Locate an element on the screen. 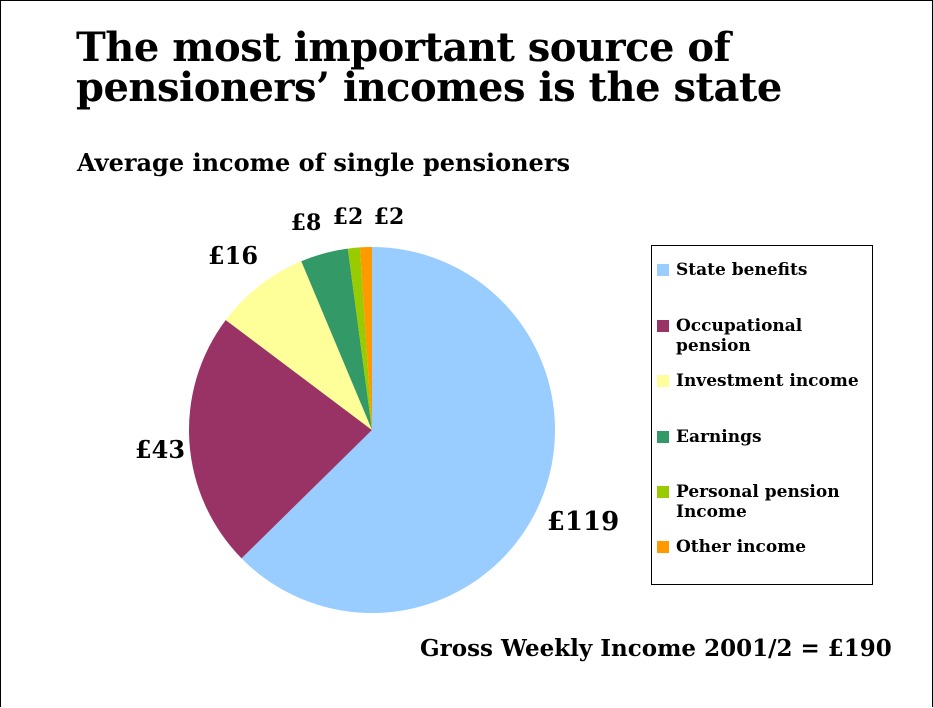  data-label-other-income: £2 is located at coordinates (389, 217).